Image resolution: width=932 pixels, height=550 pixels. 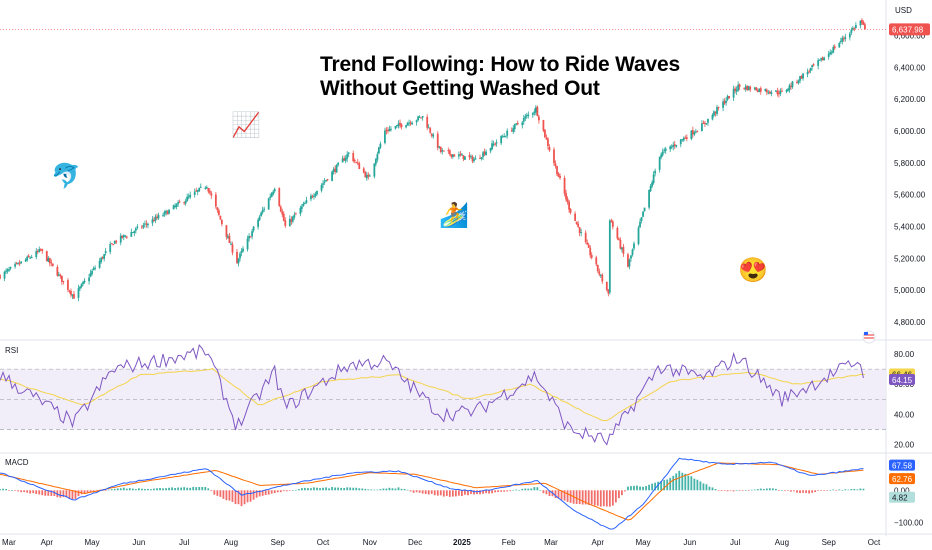 I want to click on price-tick-label: 6,000.00, so click(x=910, y=131).